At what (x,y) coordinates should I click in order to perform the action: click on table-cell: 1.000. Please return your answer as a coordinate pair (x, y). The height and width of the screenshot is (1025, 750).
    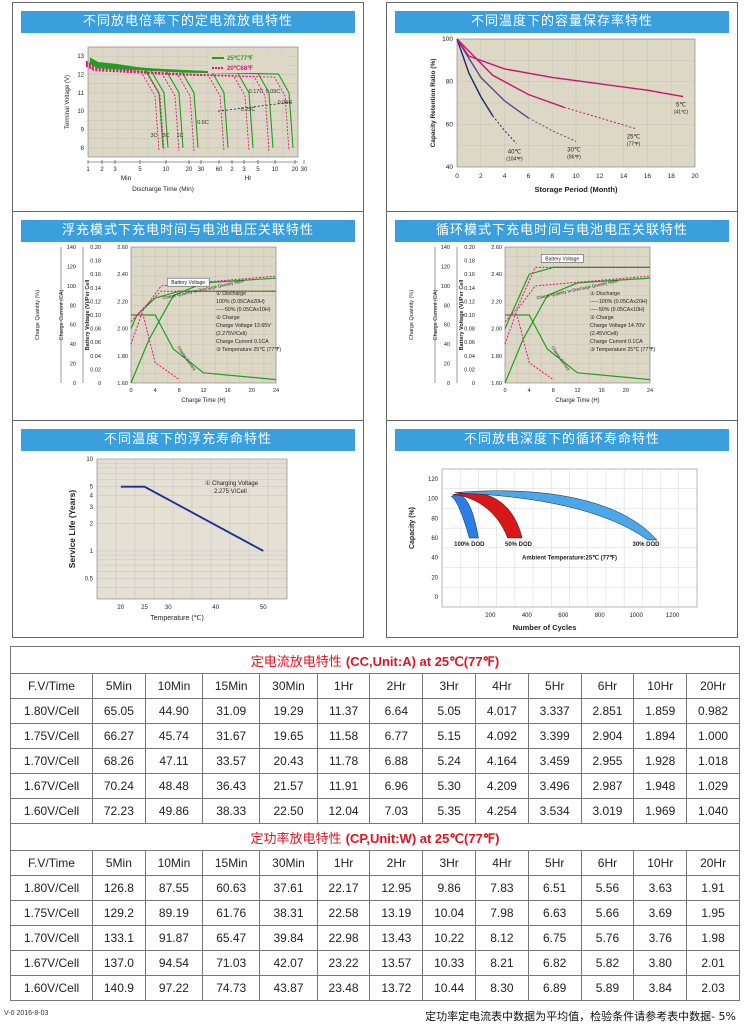
    Looking at the image, I should click on (713, 736).